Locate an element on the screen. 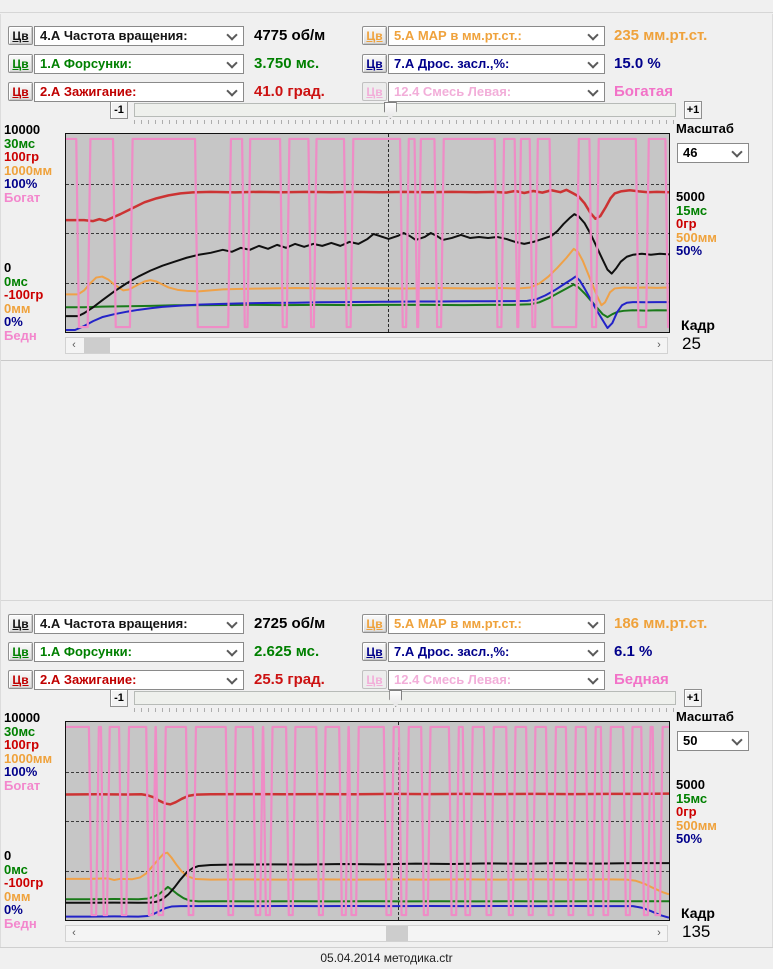 This screenshot has width=773, height=969. channel-select-value: 2.А Зажигание: is located at coordinates (88, 91).